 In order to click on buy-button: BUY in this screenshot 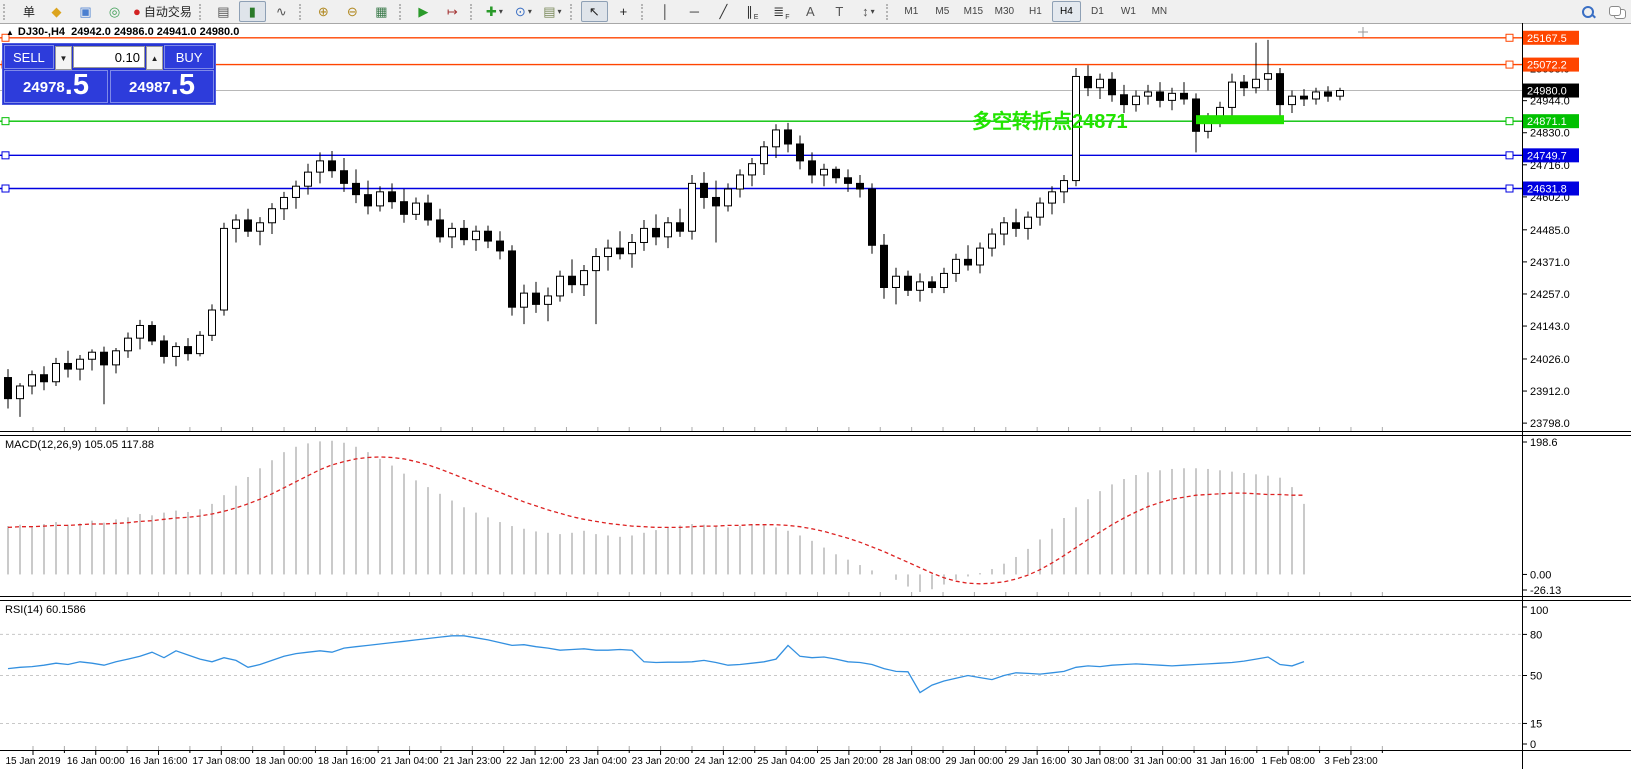, I will do `click(189, 57)`.